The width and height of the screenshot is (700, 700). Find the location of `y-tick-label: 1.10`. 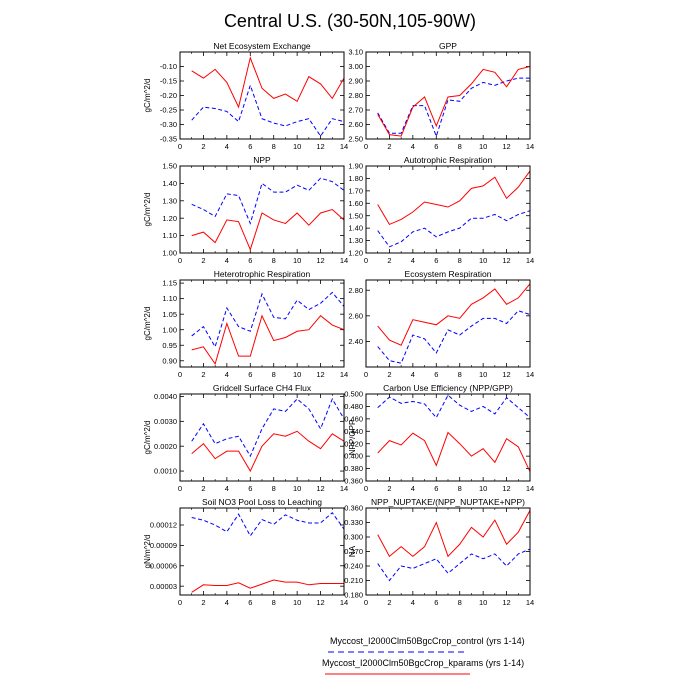

y-tick-label: 1.10 is located at coordinates (169, 235).